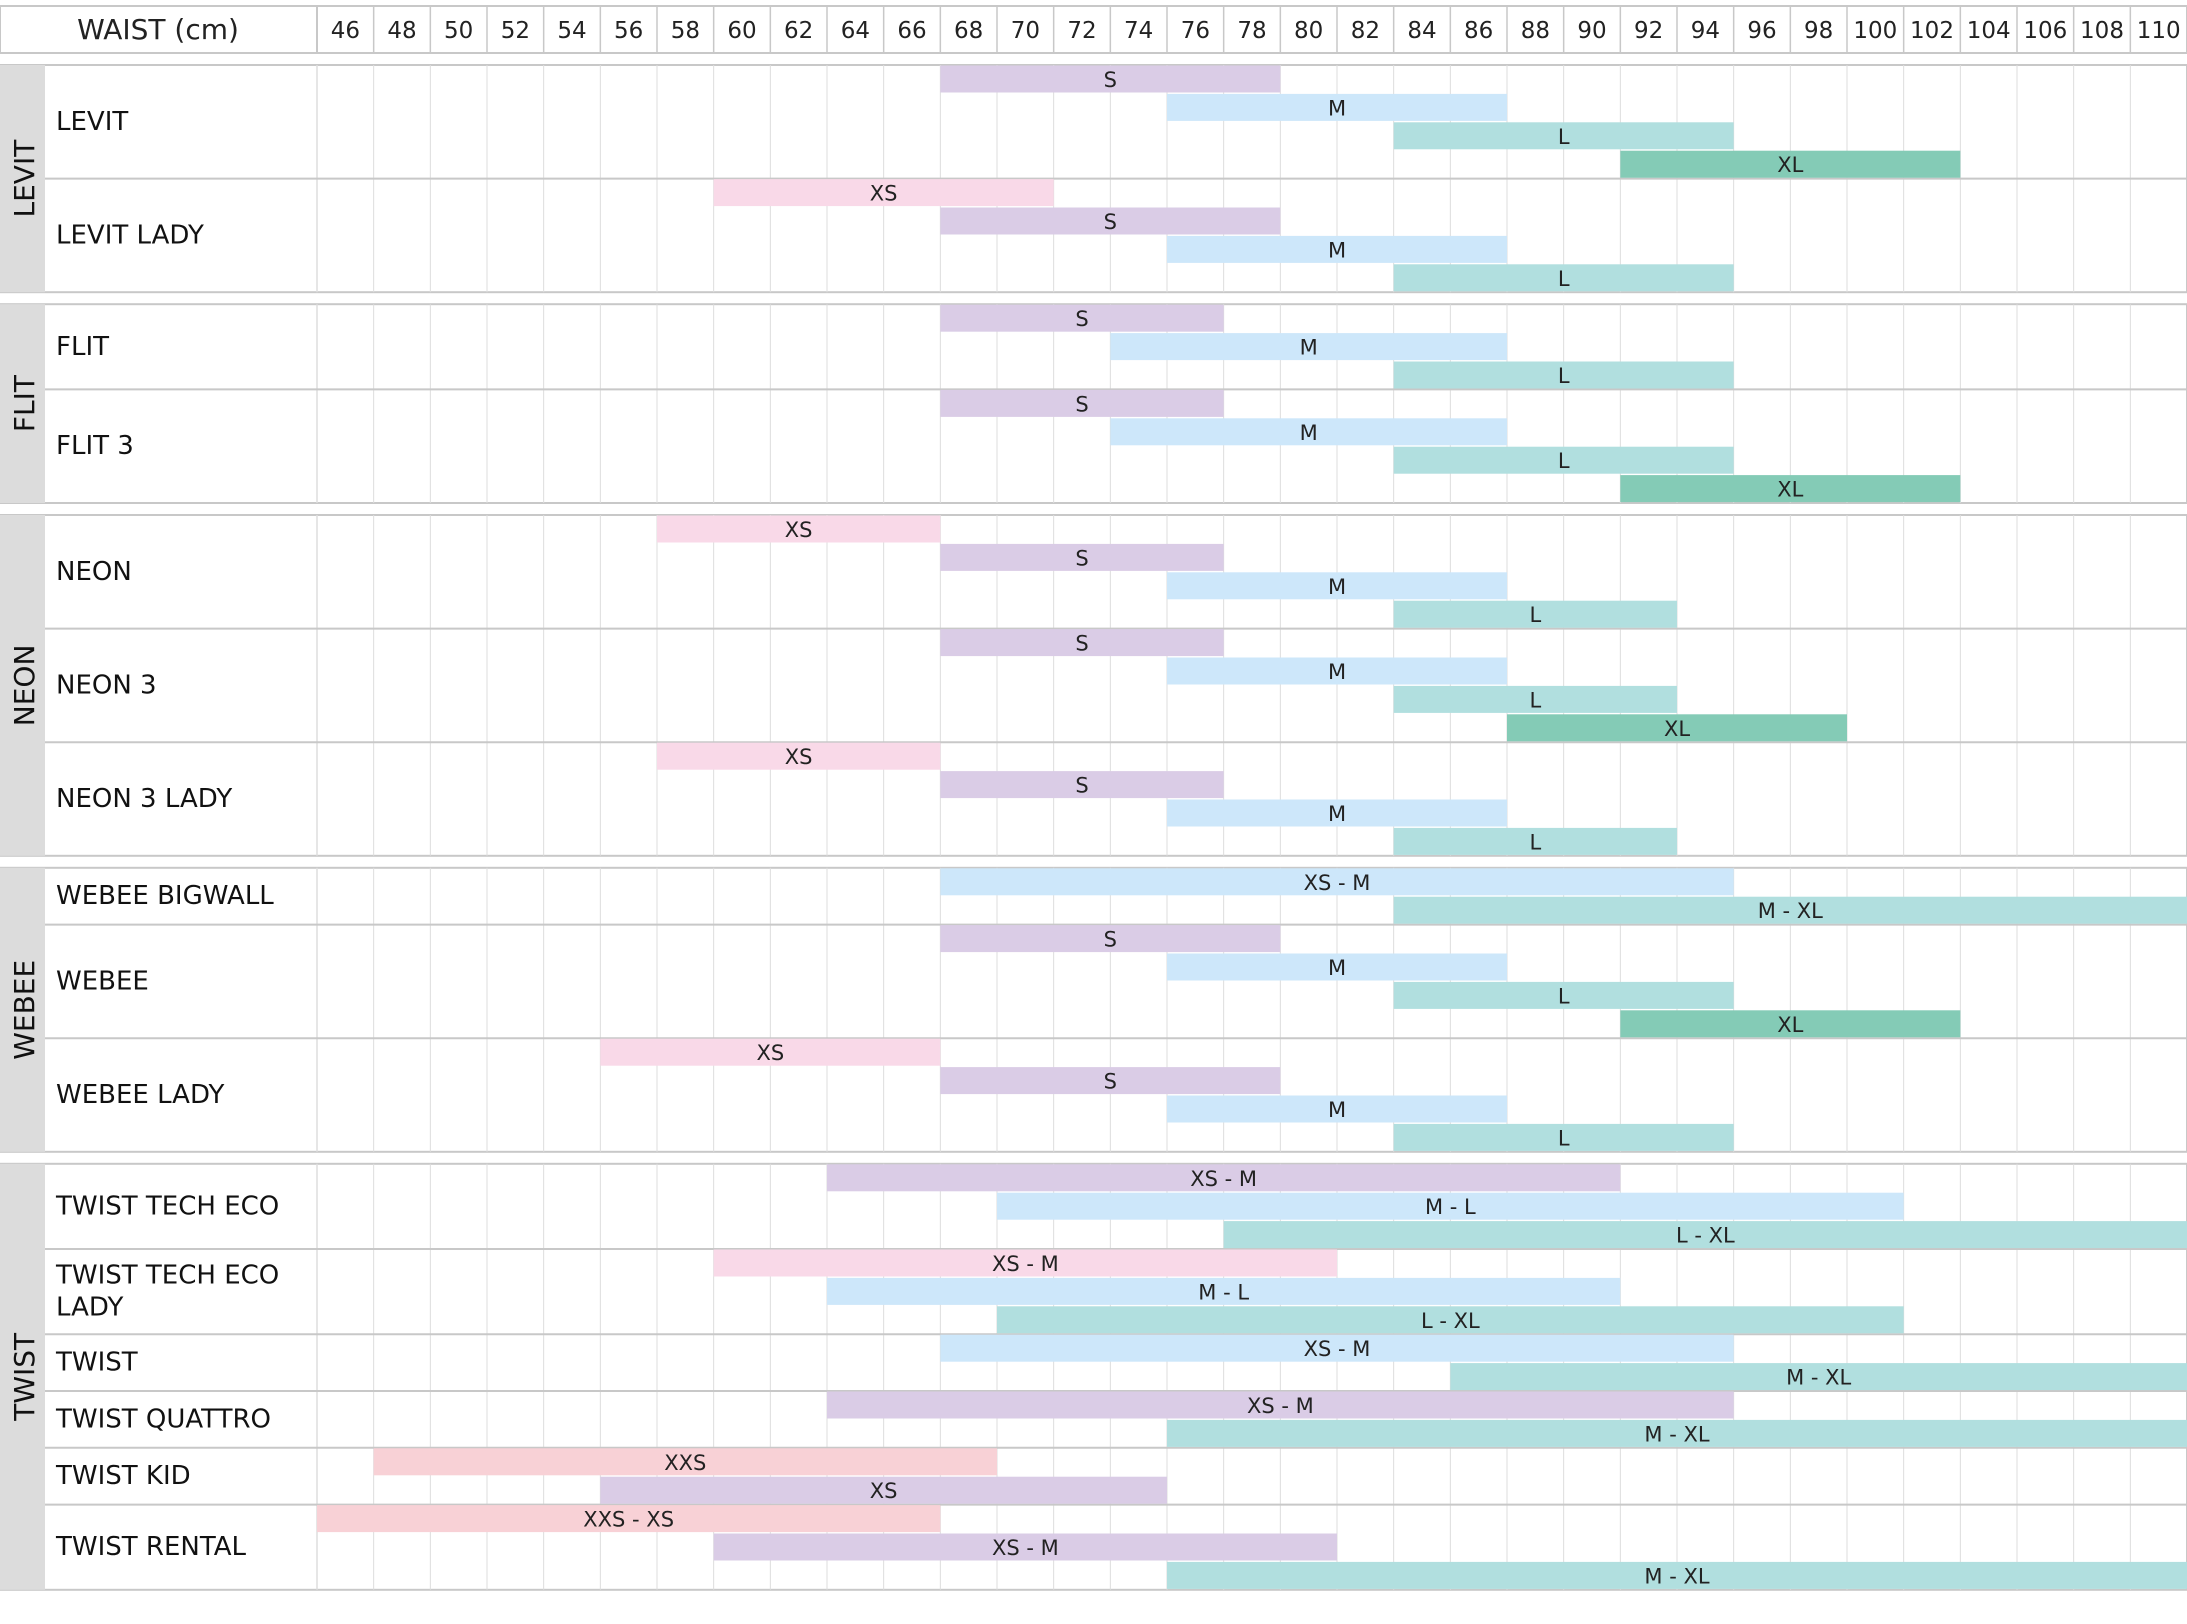 The height and width of the screenshot is (1624, 2187). What do you see at coordinates (628, 31) in the screenshot?
I see `tick-label: 56` at bounding box center [628, 31].